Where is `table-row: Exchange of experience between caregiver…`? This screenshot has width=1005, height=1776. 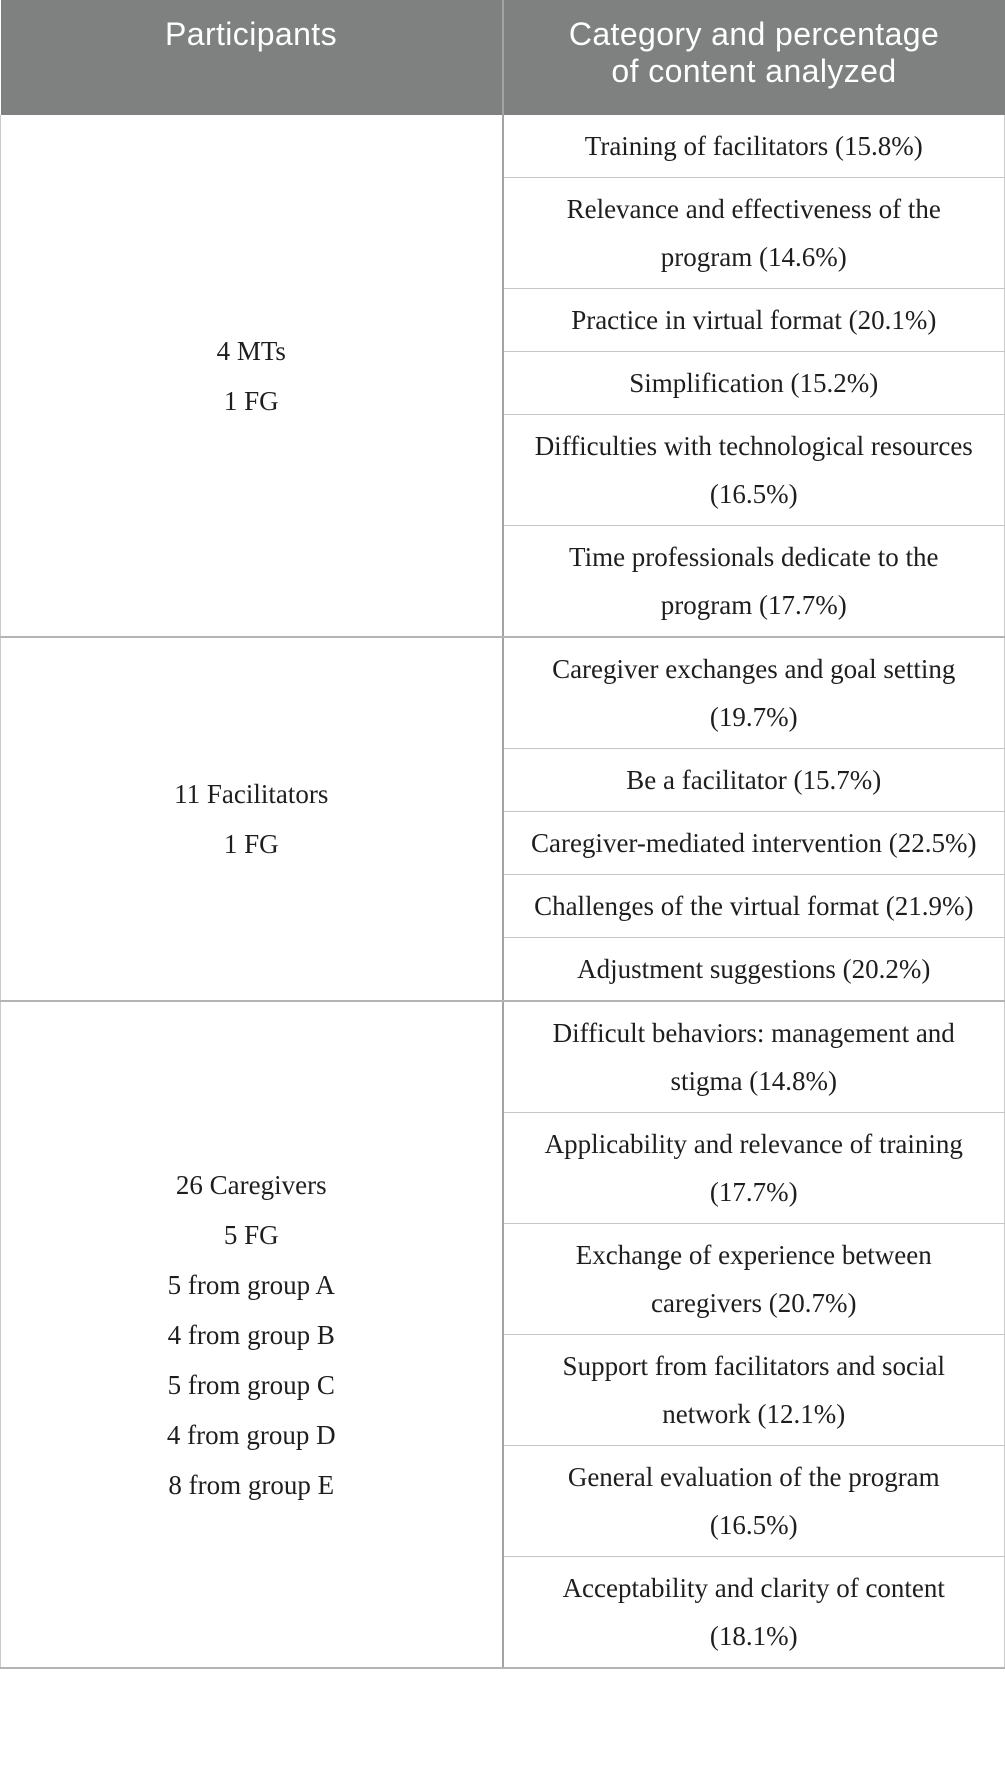 table-row: Exchange of experience between caregiver… is located at coordinates (503, 1279).